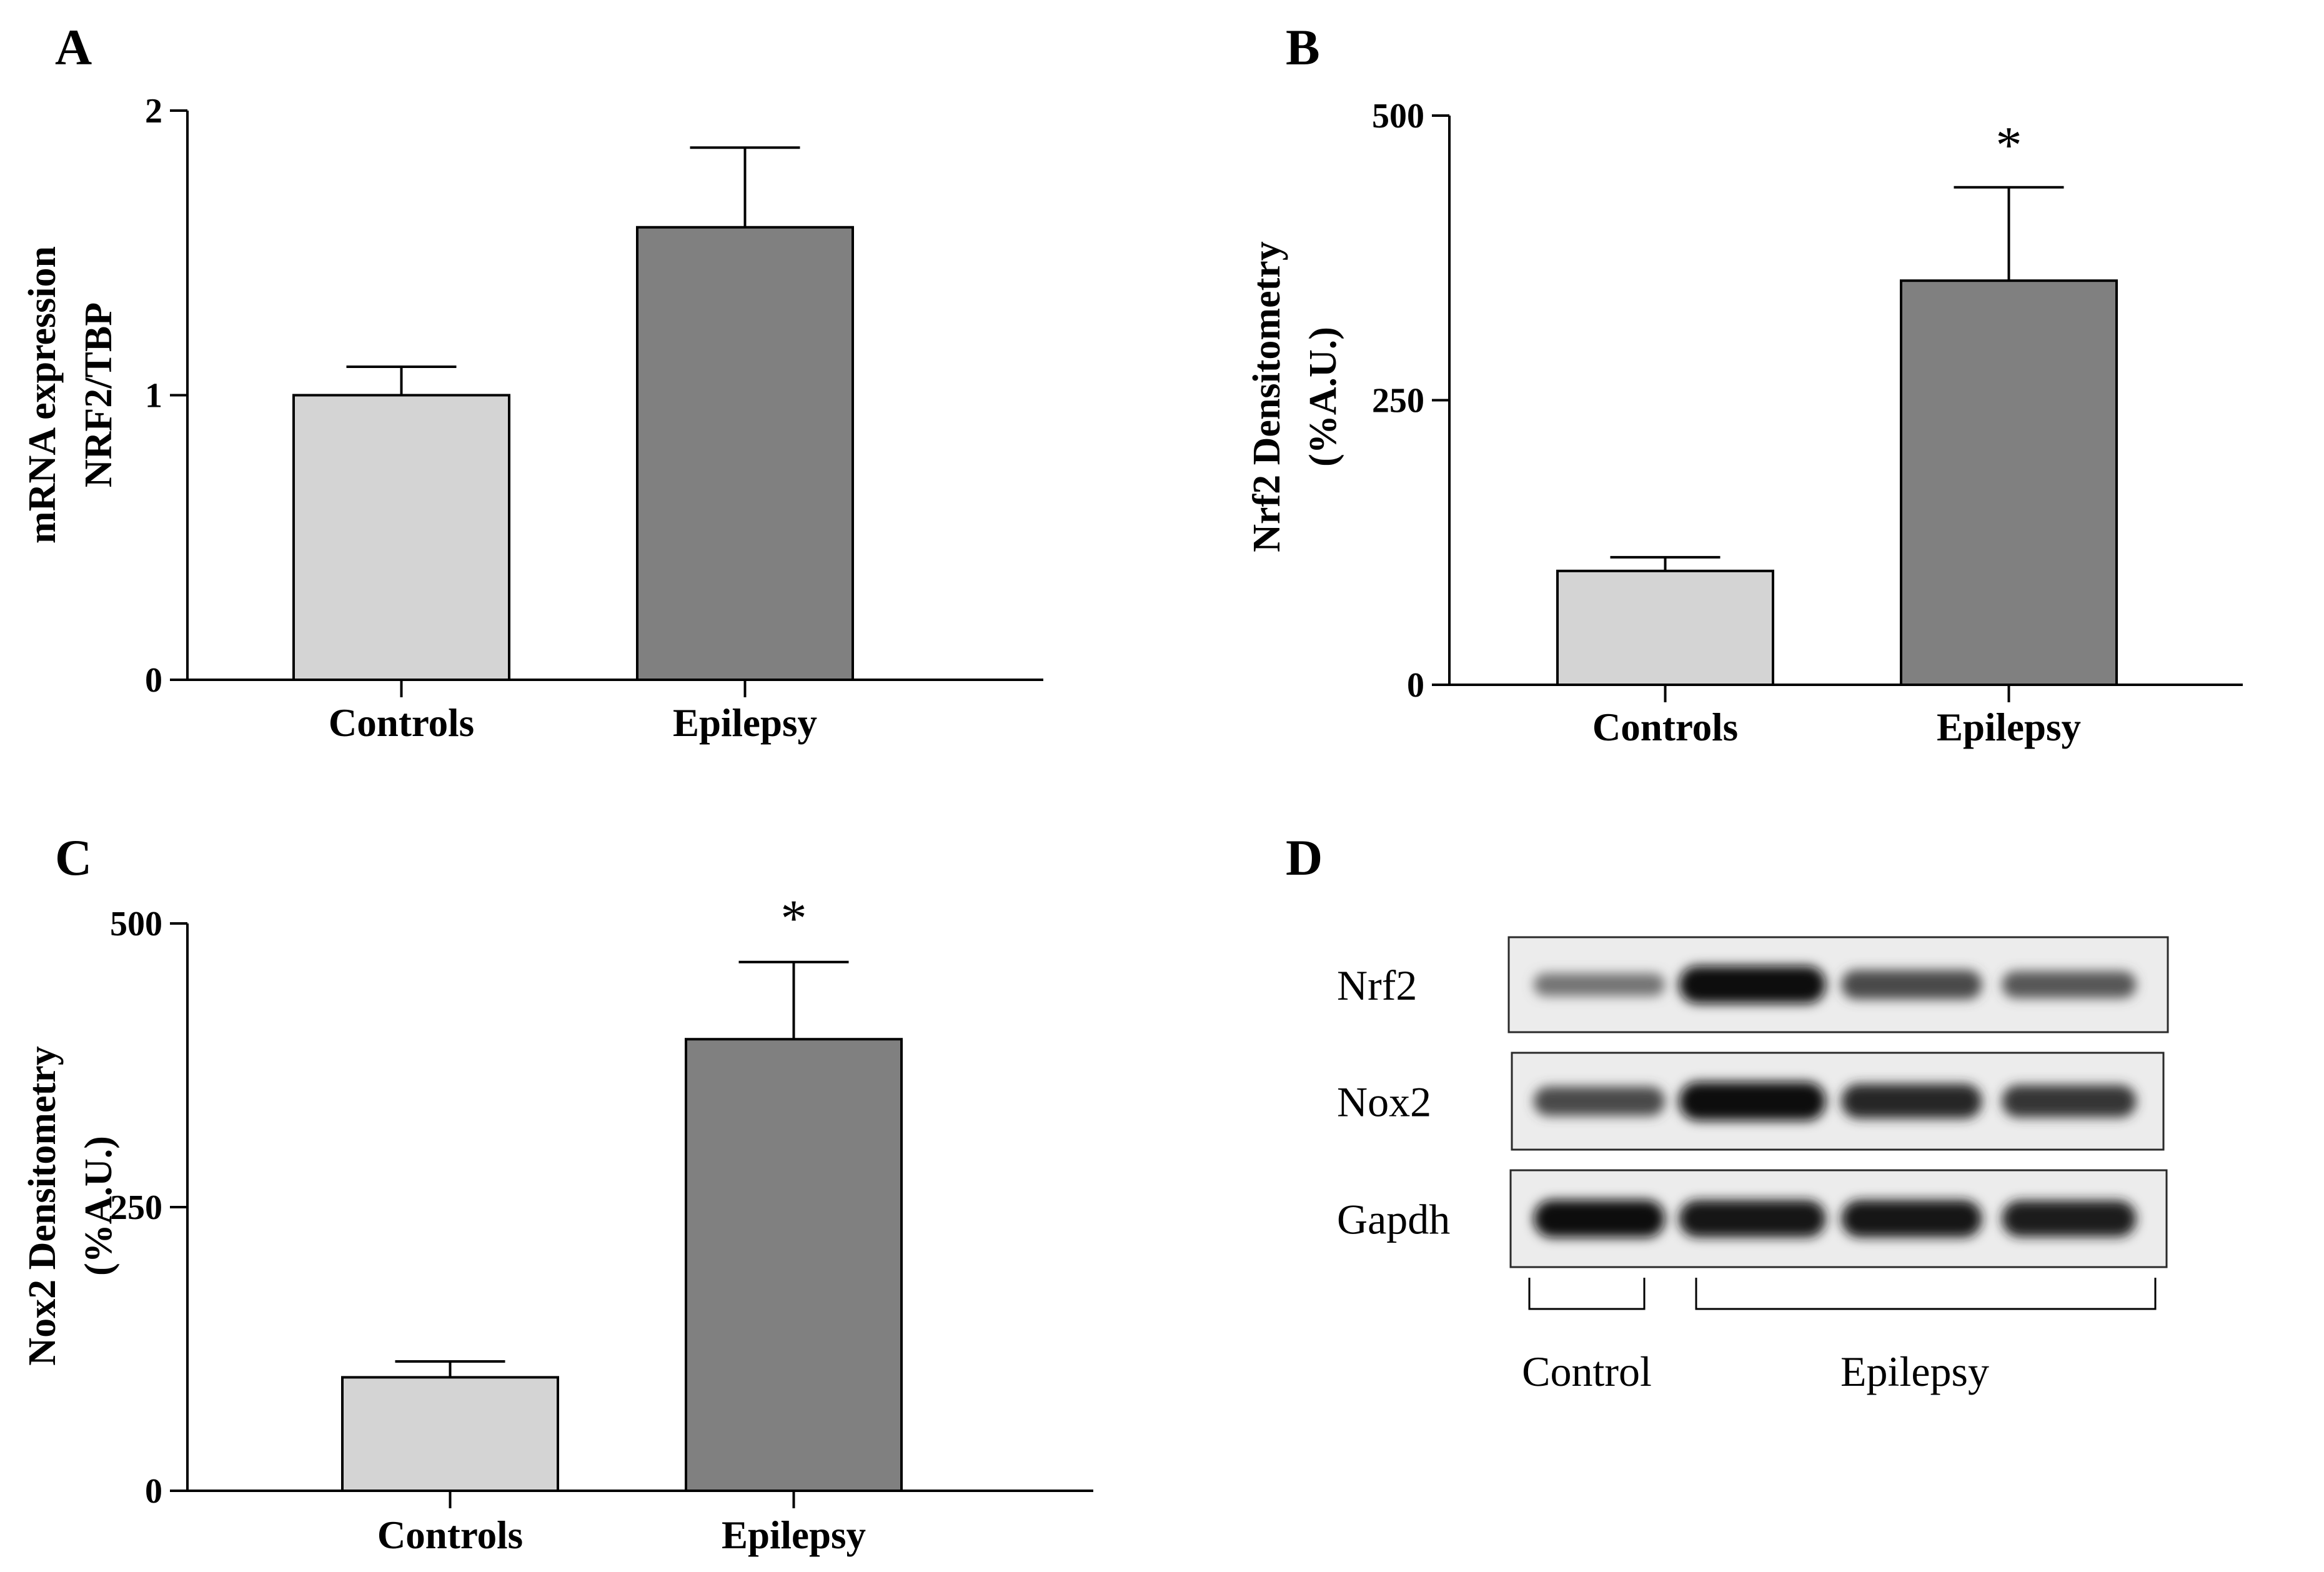  Describe the element at coordinates (1926, 1337) in the screenshot. I see `blot-group-epilepsy: Epilepsy` at that location.